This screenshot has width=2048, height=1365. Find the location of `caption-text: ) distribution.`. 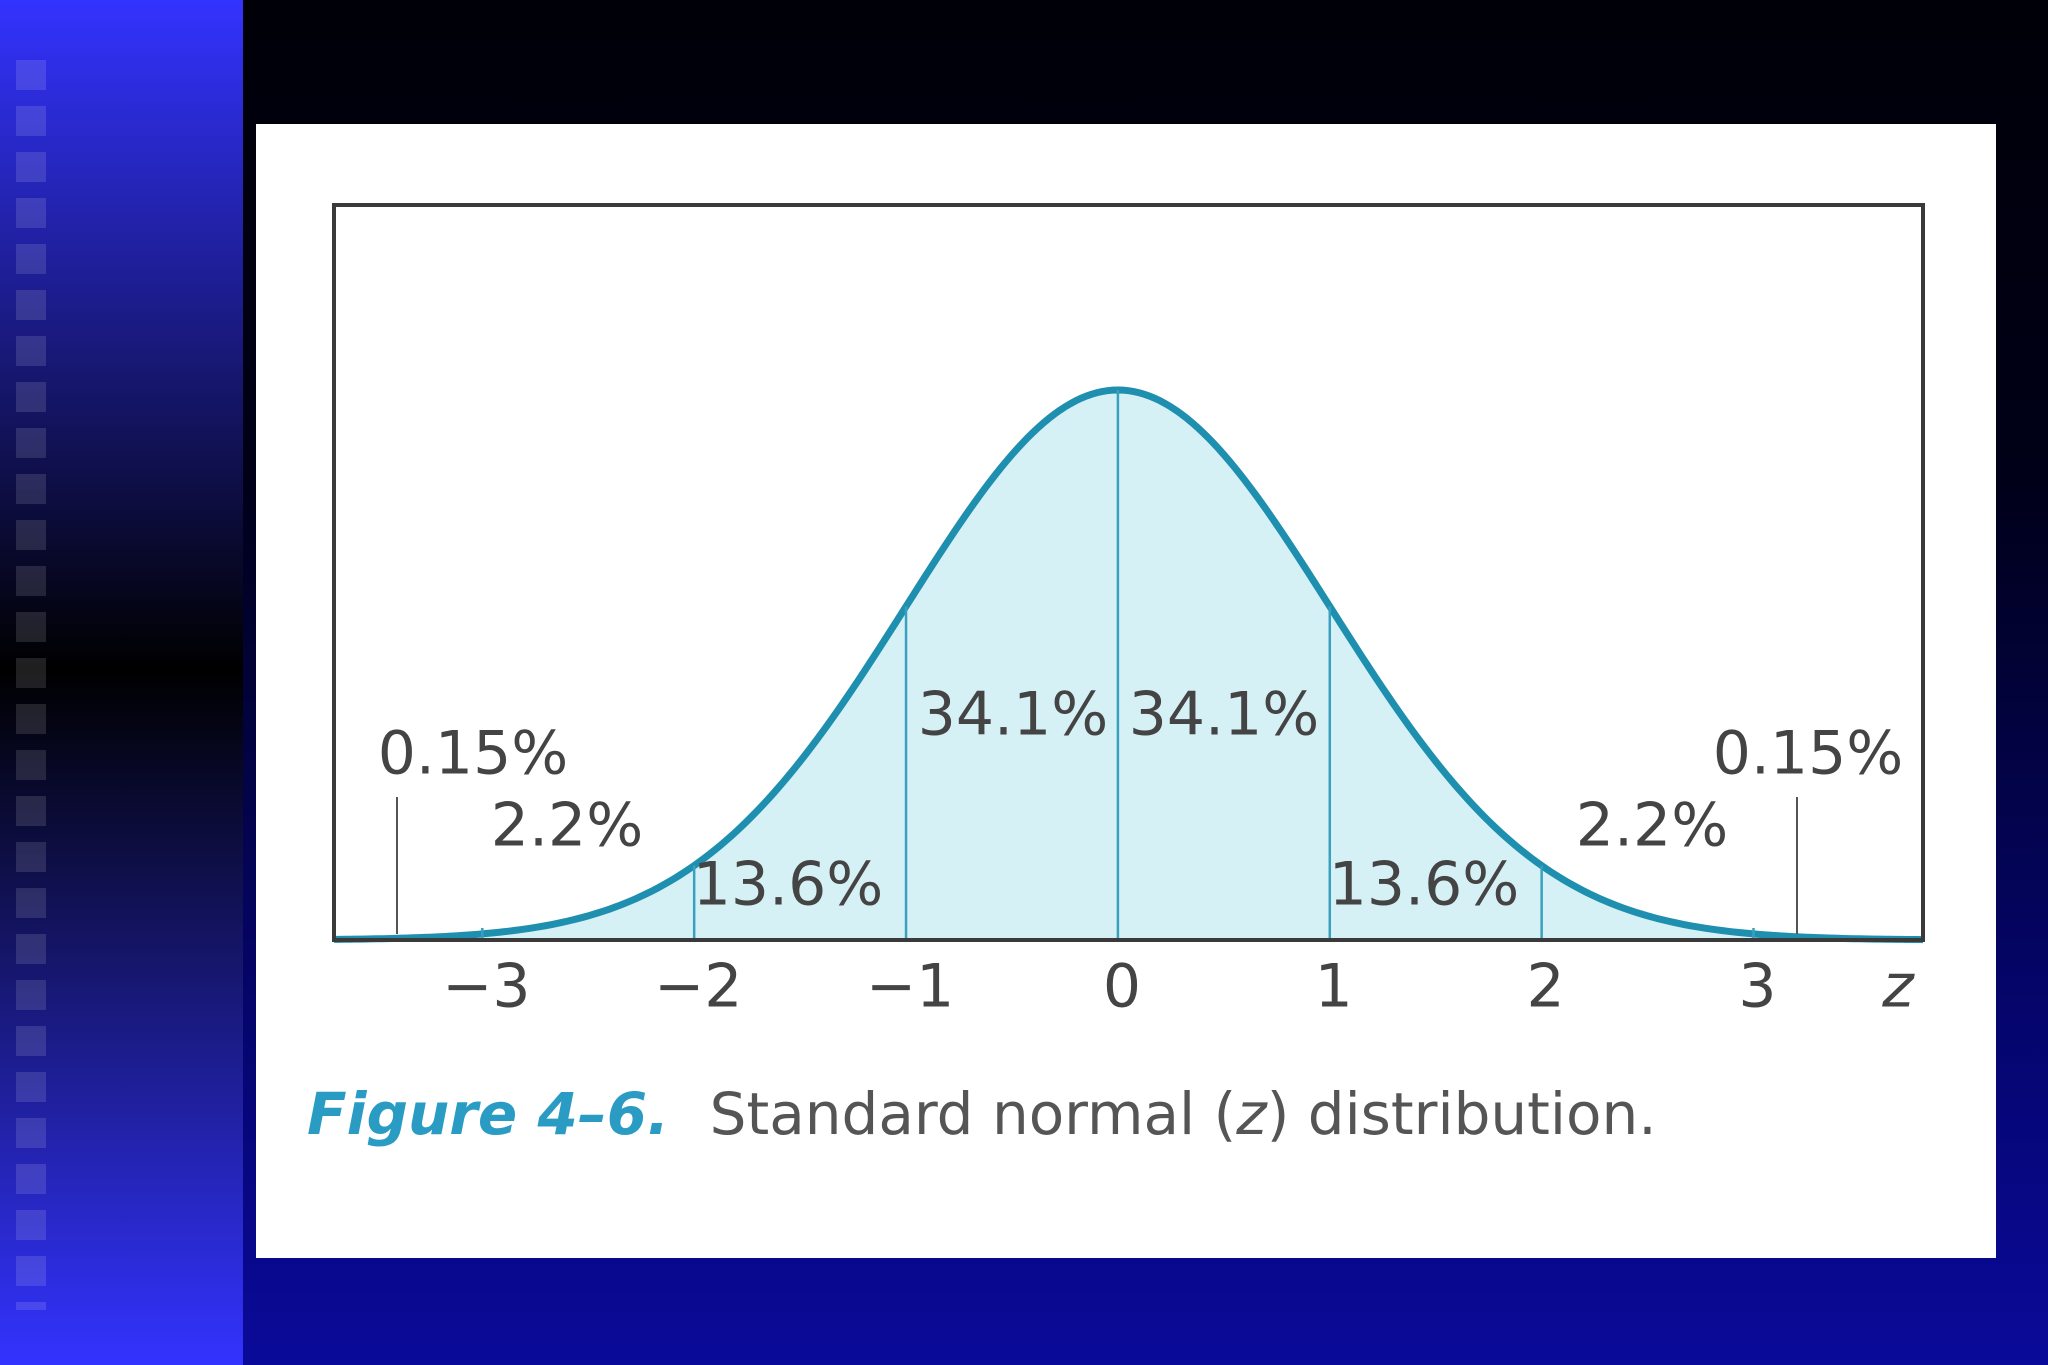

caption-text: ) distribution. is located at coordinates (1462, 1114).